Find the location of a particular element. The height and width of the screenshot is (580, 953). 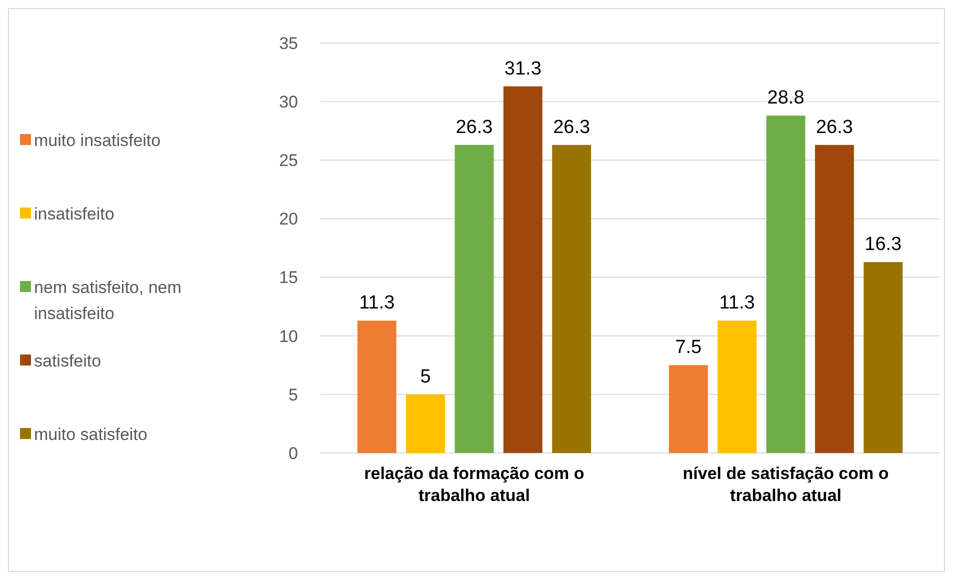

y-tick-label: 10 is located at coordinates (288, 336).